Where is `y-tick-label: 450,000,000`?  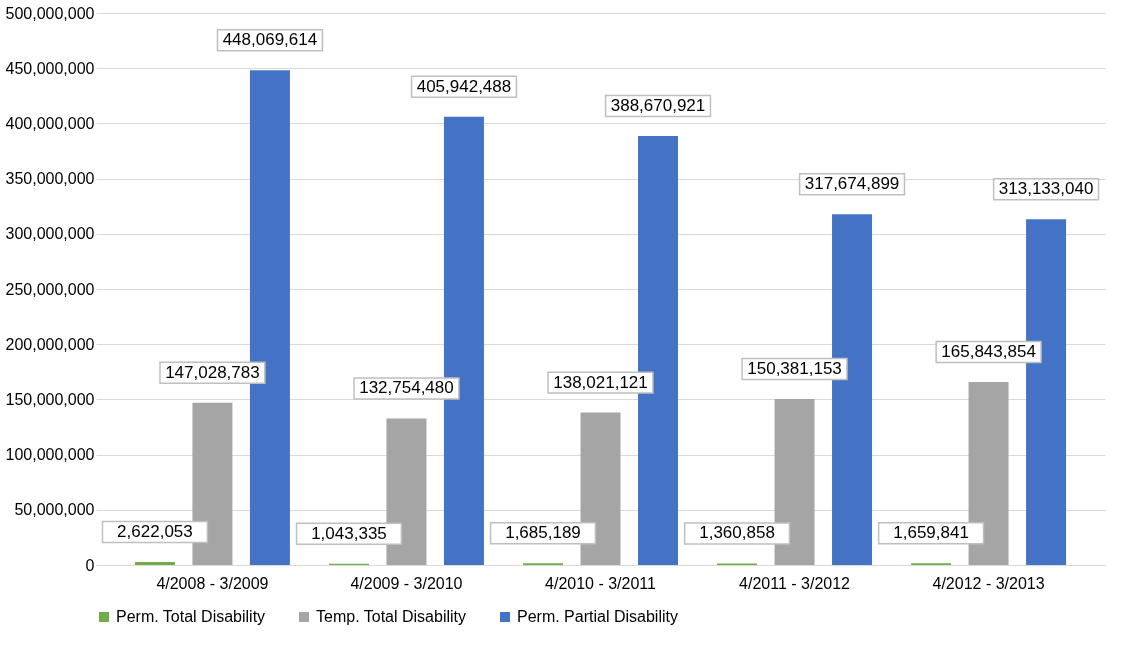 y-tick-label: 450,000,000 is located at coordinates (50, 68).